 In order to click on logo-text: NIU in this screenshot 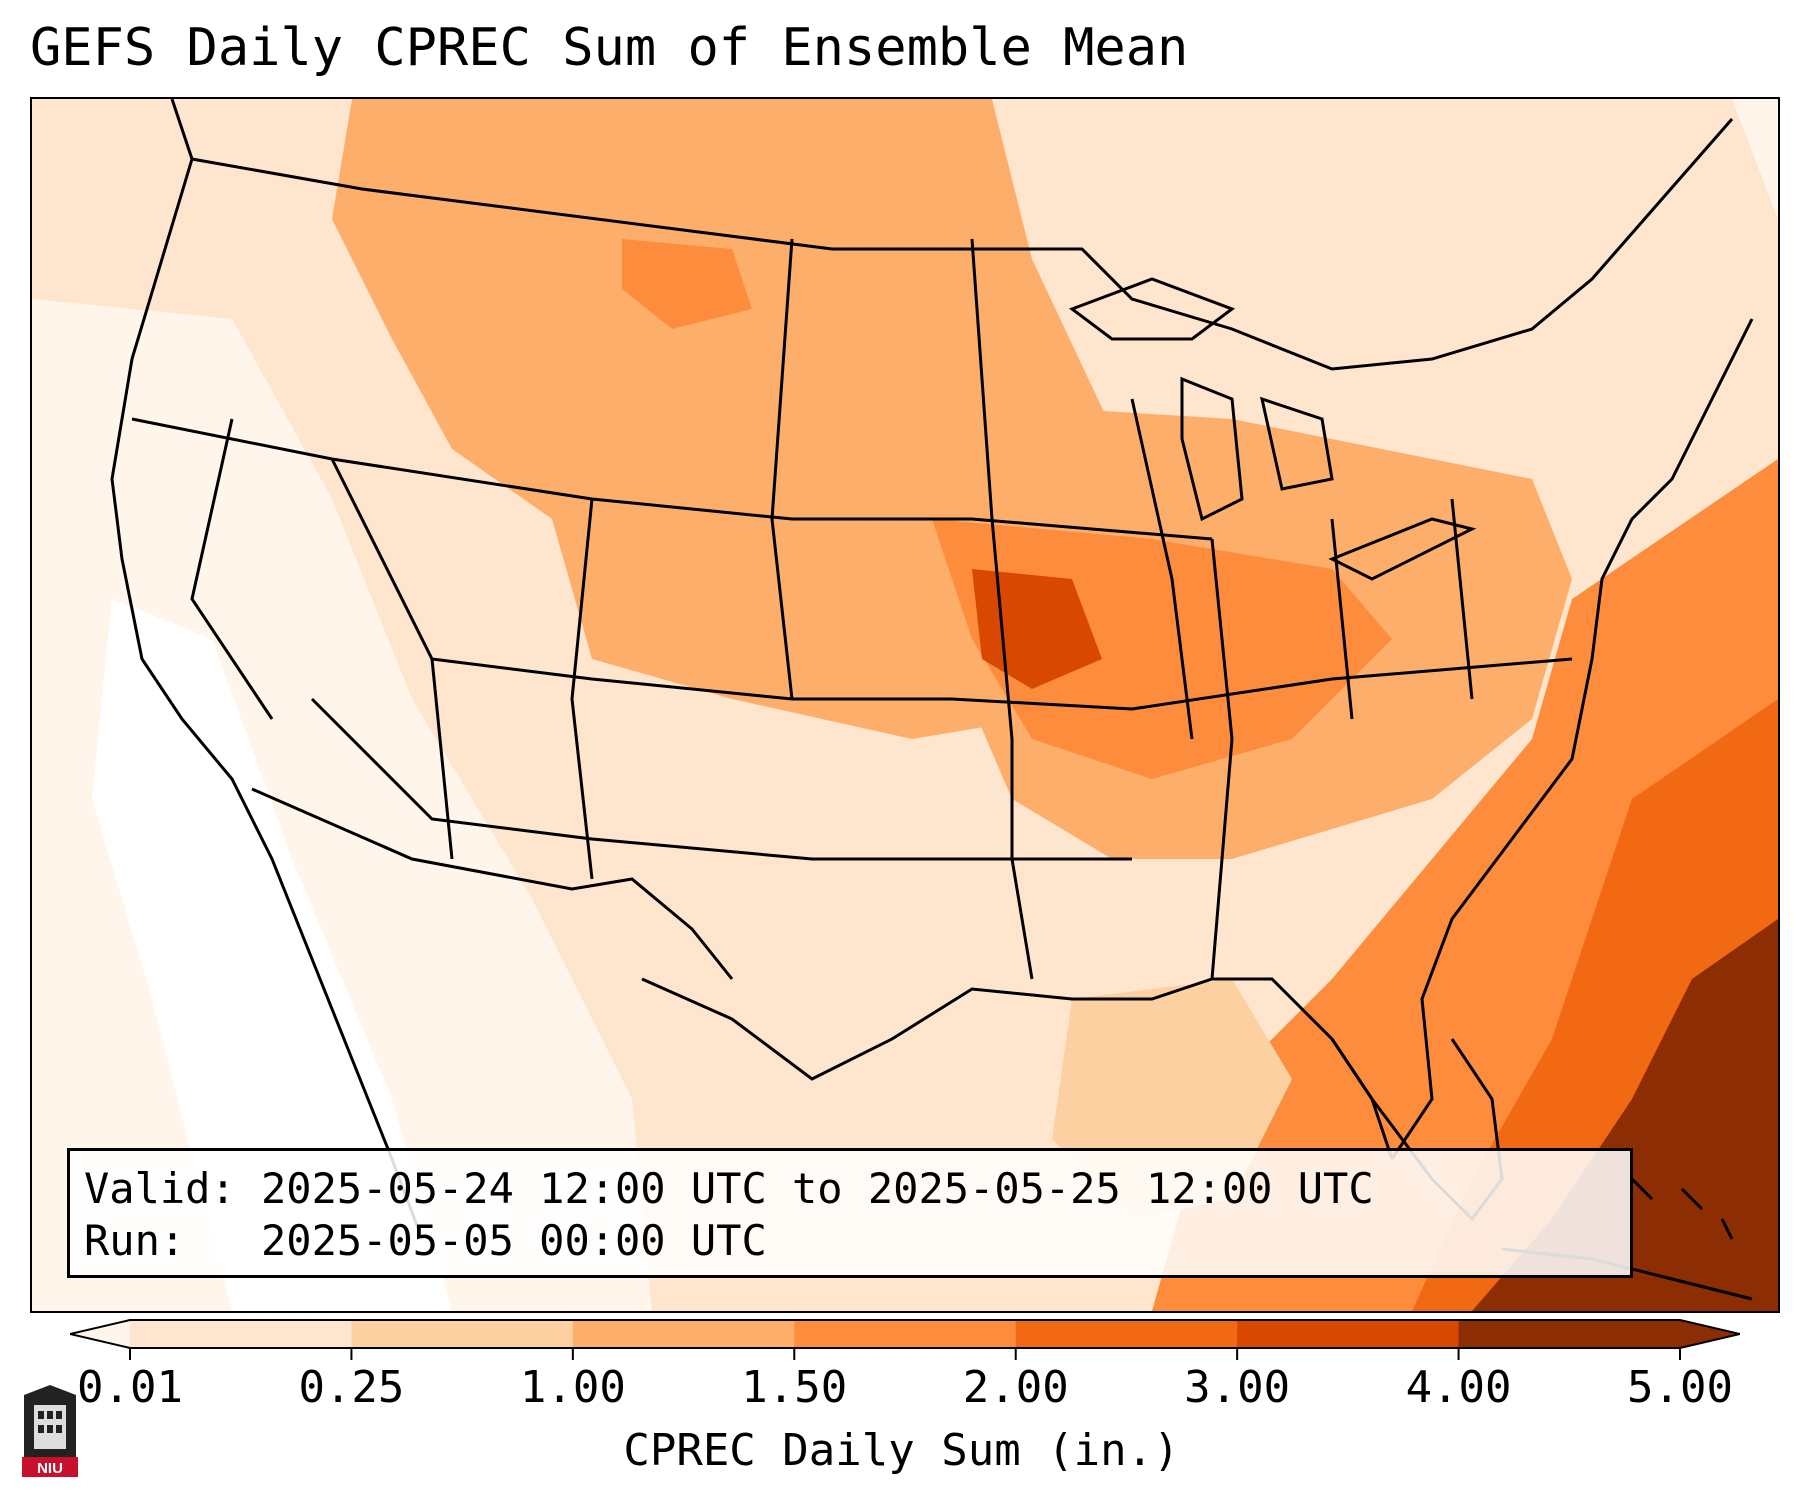, I will do `click(50, 1468)`.